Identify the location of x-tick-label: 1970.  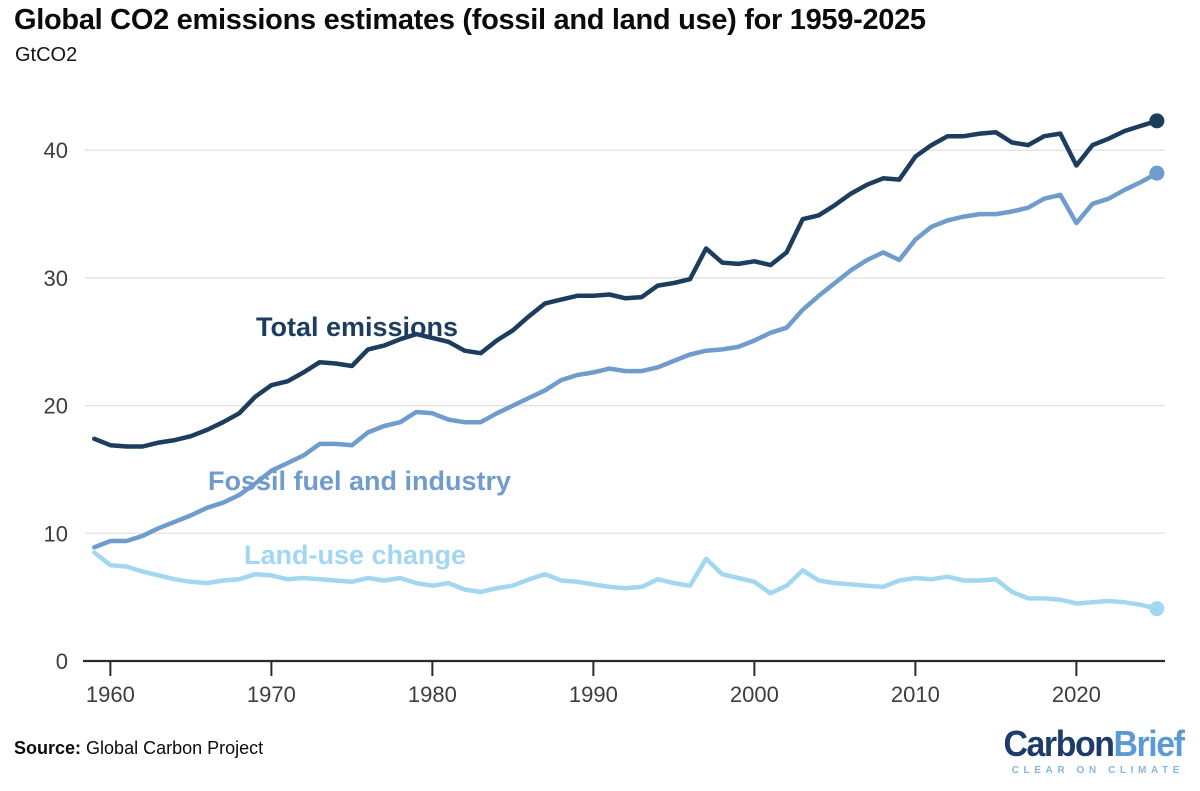
(271, 694).